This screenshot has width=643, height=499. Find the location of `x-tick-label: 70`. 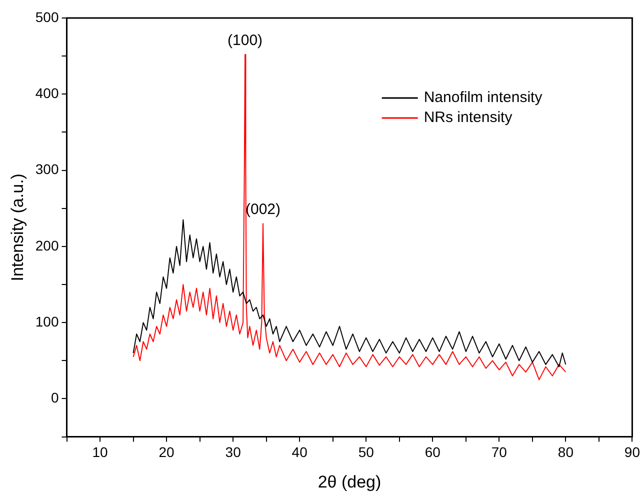

x-tick-label: 70 is located at coordinates (499, 452).